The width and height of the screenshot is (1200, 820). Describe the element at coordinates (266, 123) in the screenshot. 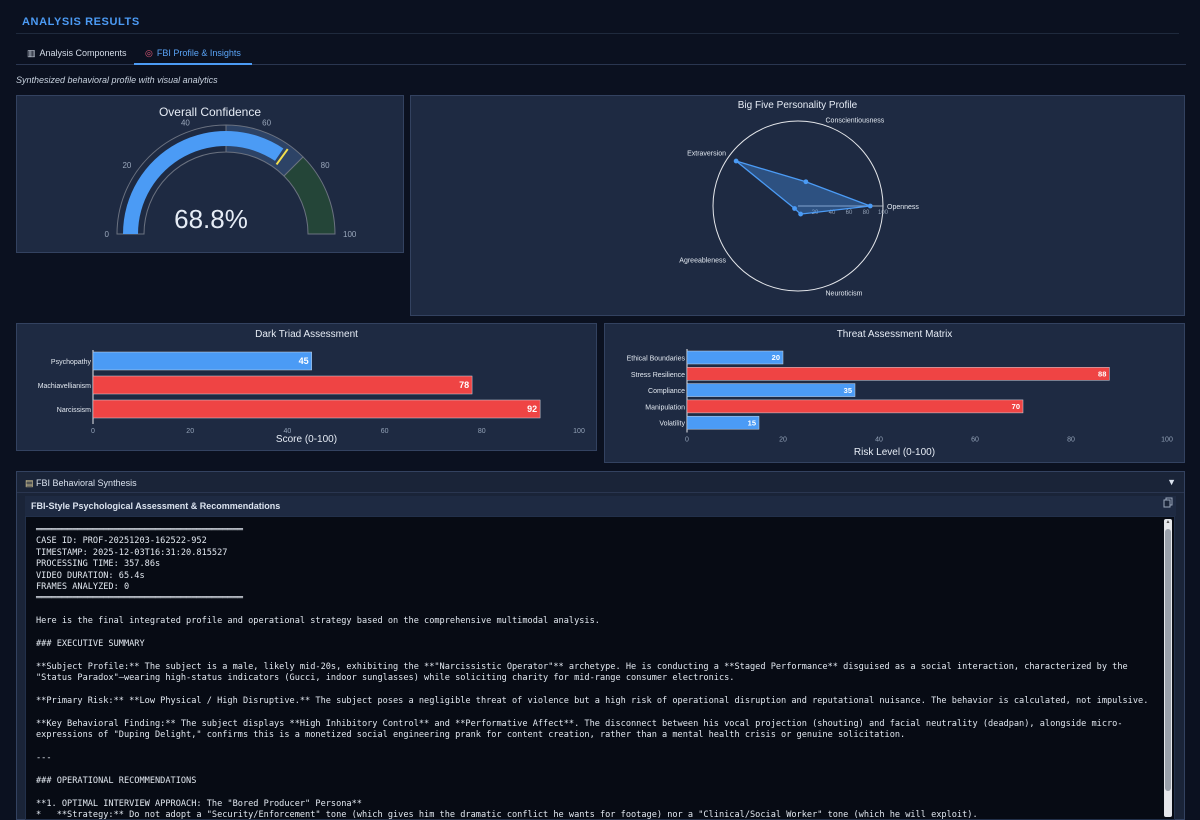

I see `gauge-tick-label: 60` at that location.